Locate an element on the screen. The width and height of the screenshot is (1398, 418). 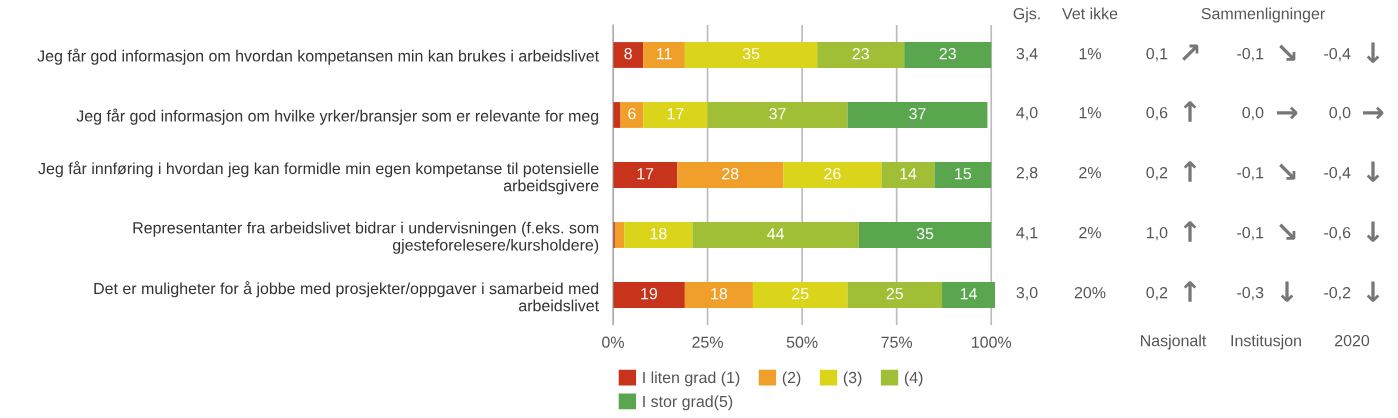
x-tick-label: 75% is located at coordinates (897, 342).